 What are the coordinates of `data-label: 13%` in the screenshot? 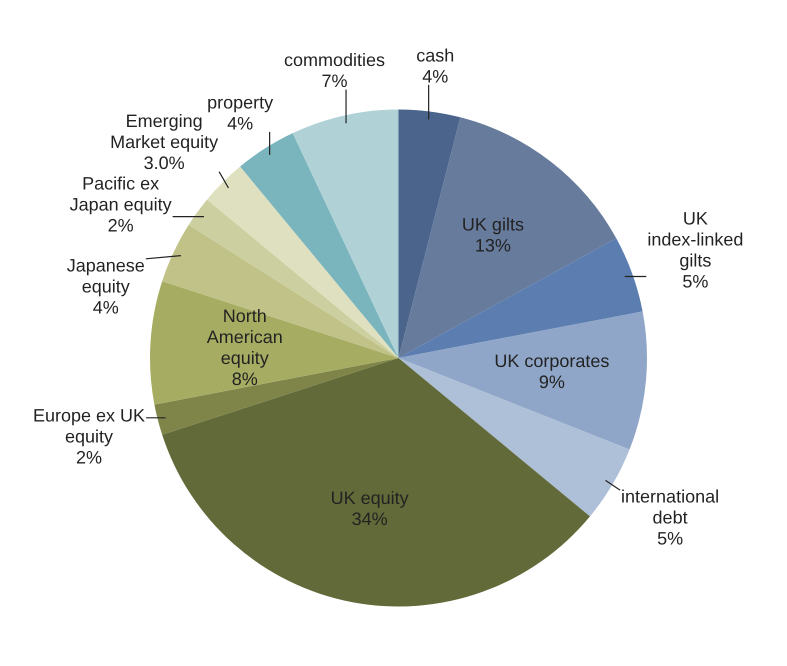 It's located at (492, 246).